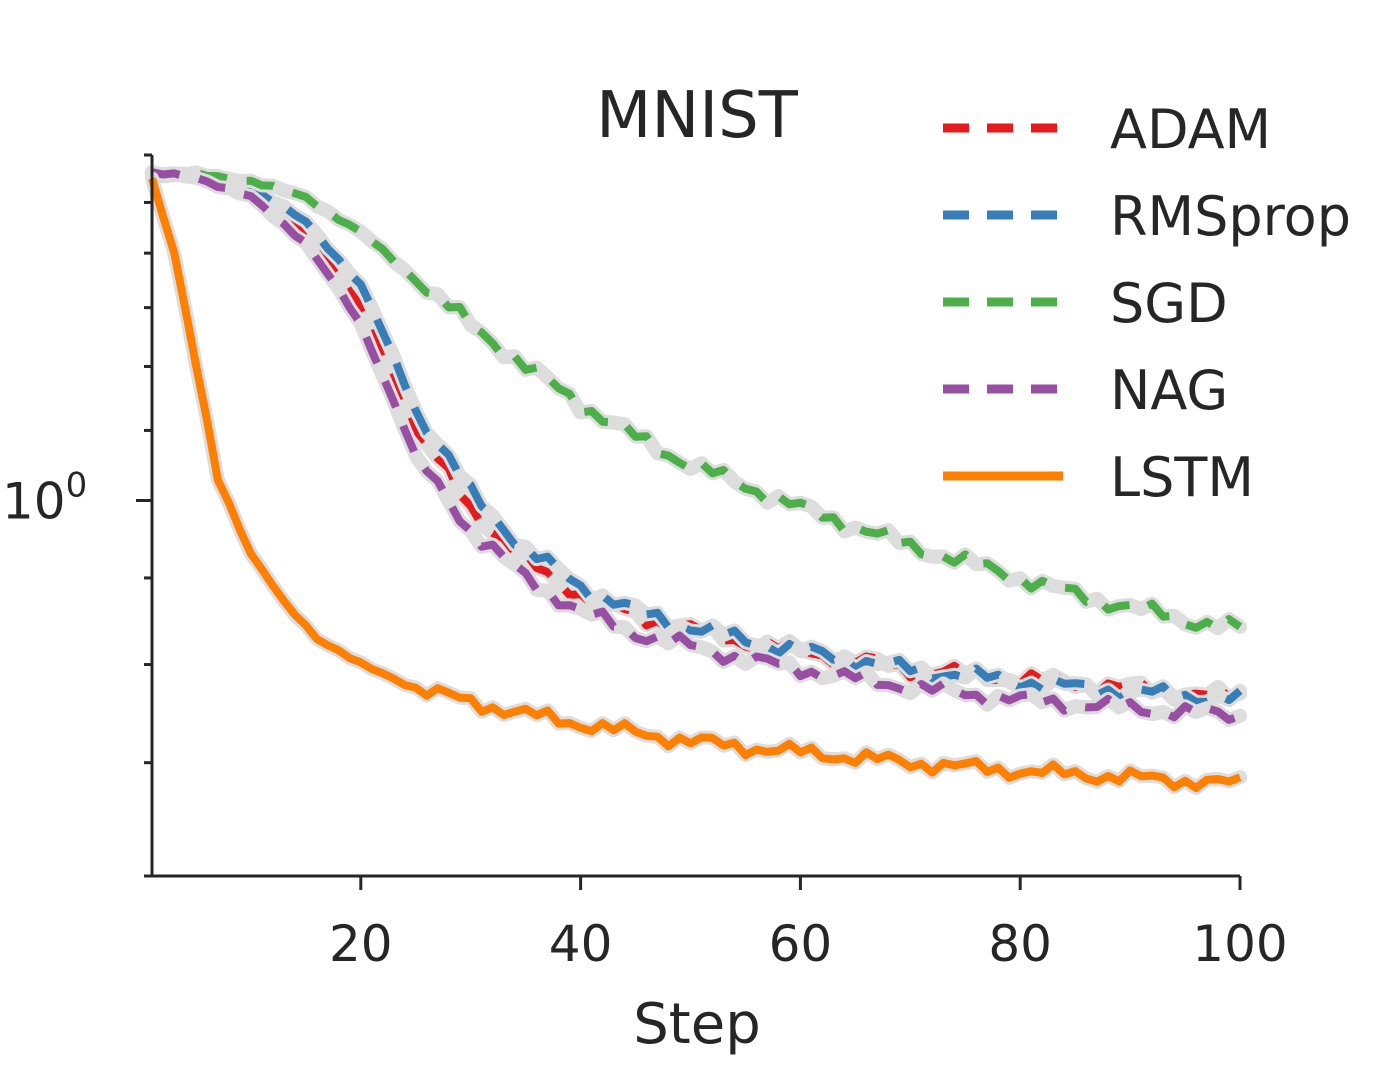 This screenshot has width=1390, height=1070. What do you see at coordinates (697, 1024) in the screenshot?
I see `x-axis-label: Step` at bounding box center [697, 1024].